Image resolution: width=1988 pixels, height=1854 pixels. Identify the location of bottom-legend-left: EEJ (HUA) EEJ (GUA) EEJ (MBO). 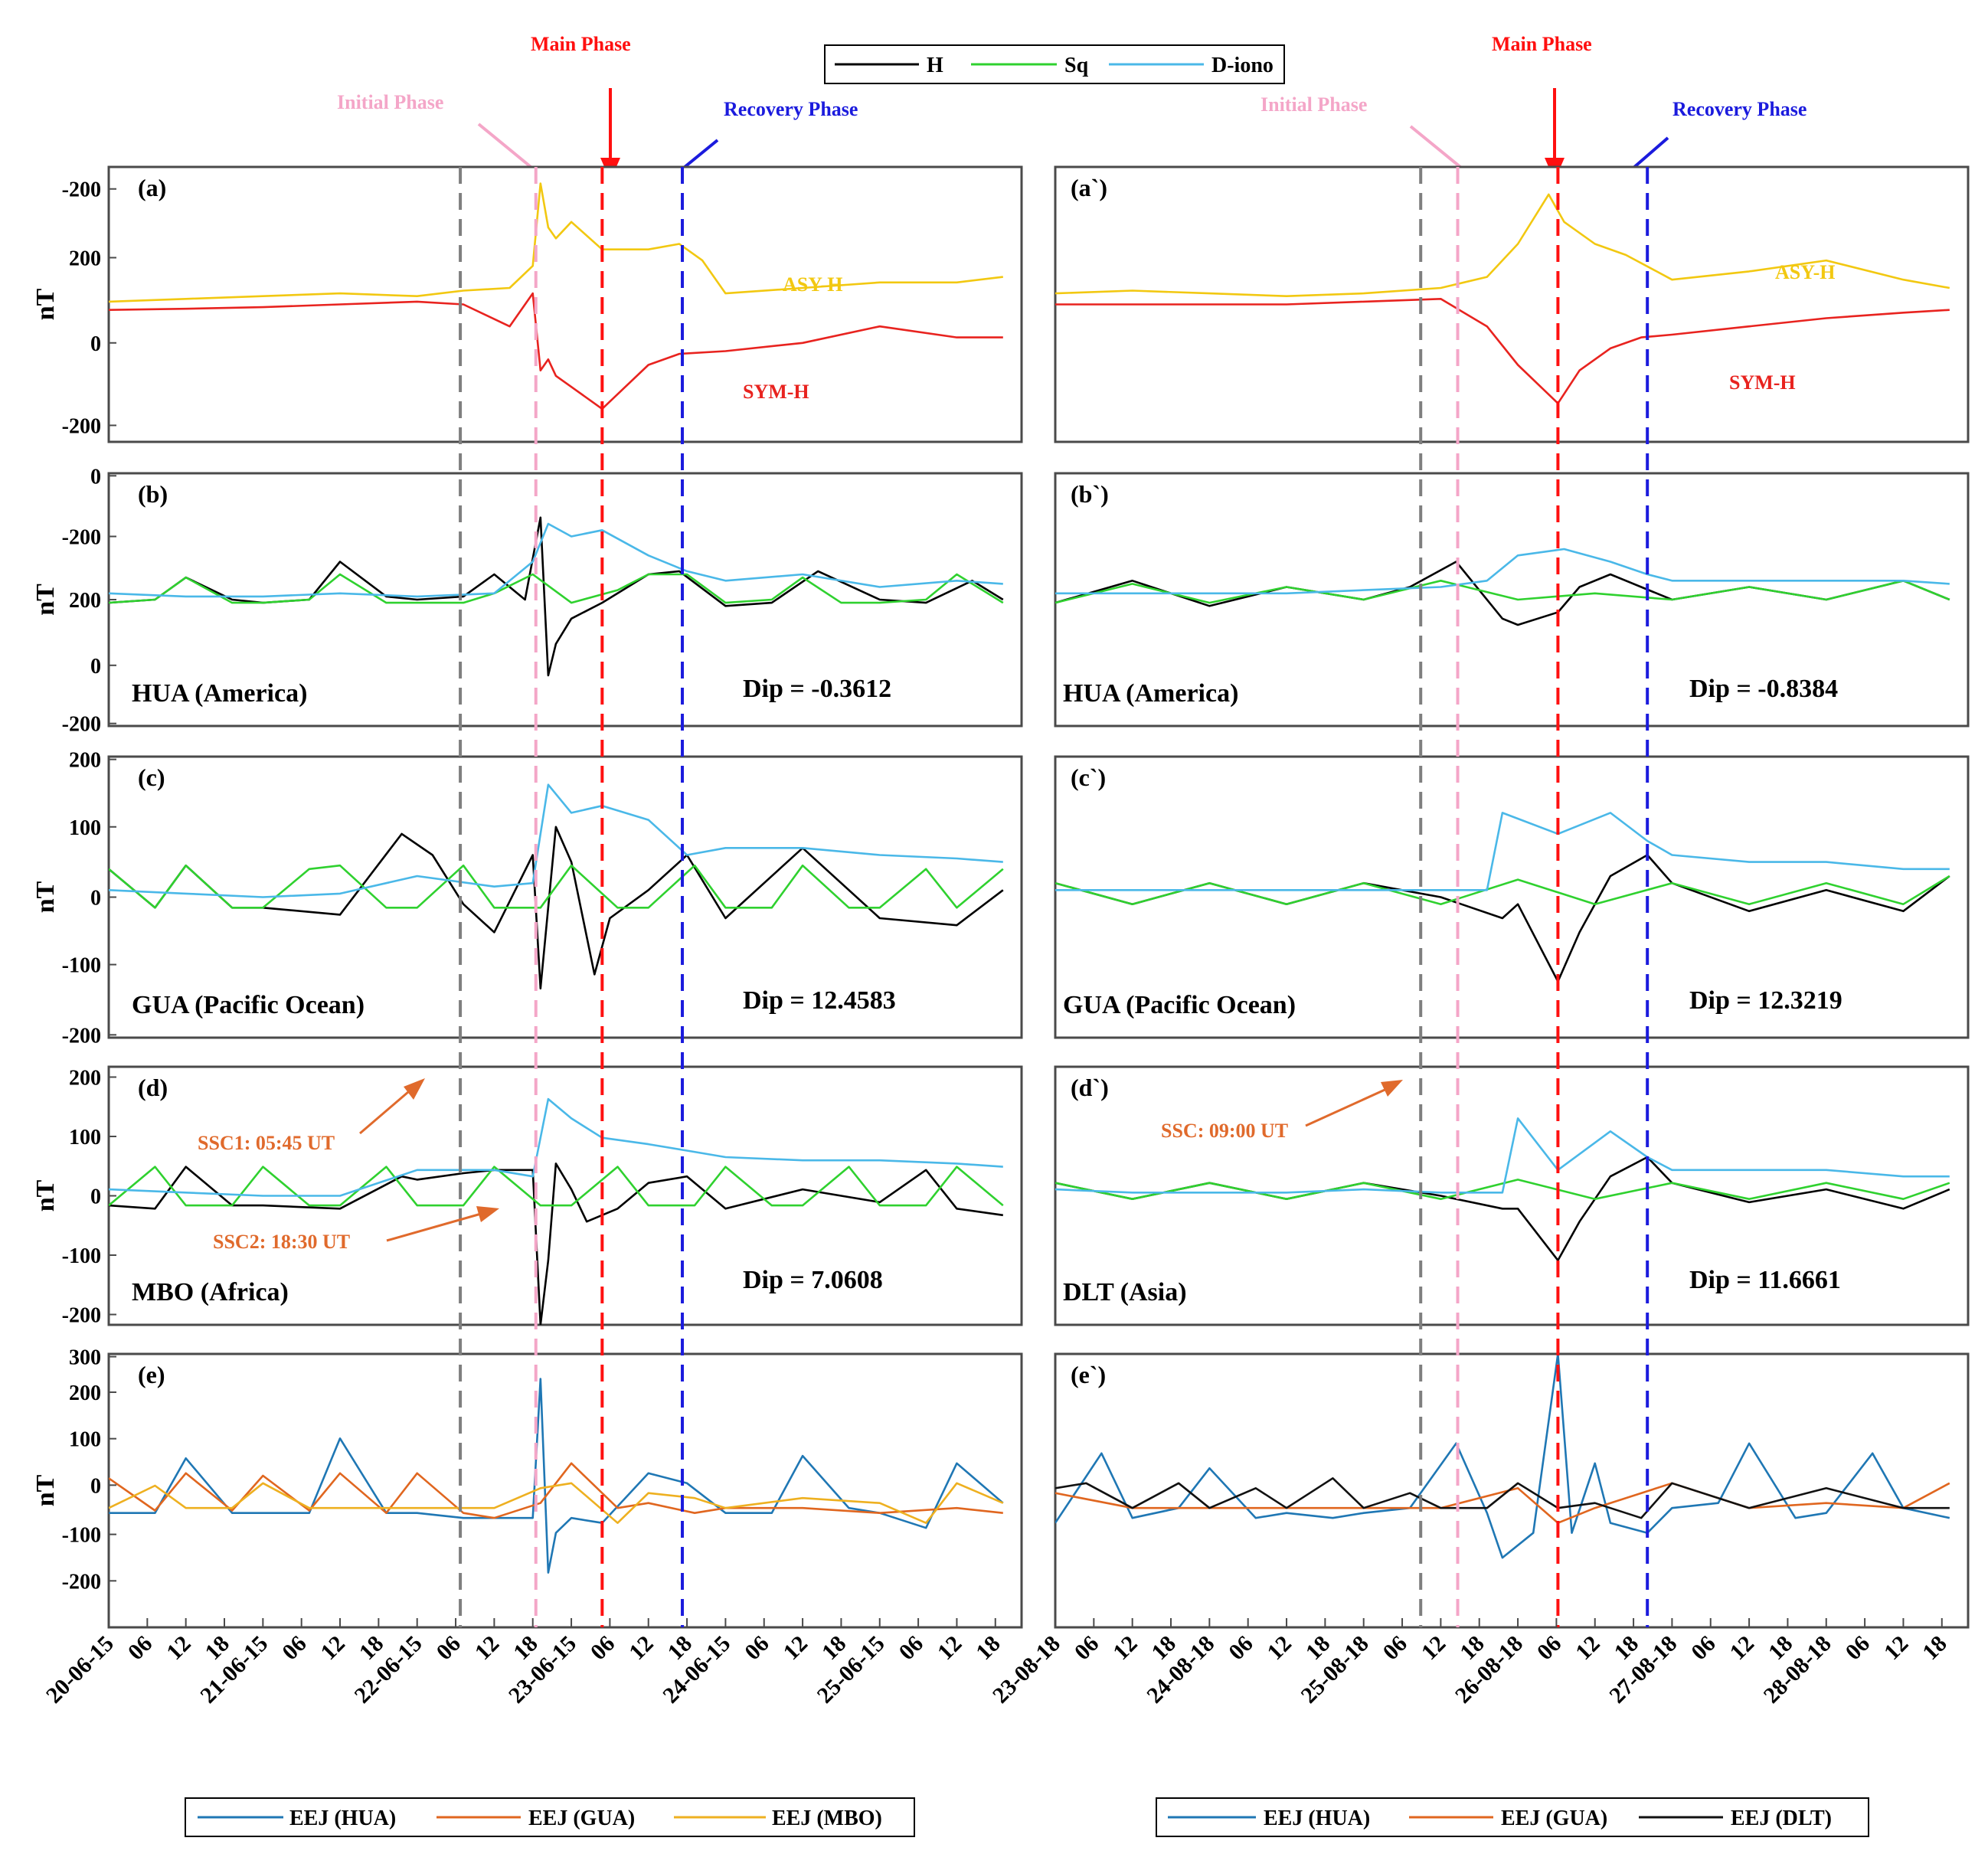
(550, 1817).